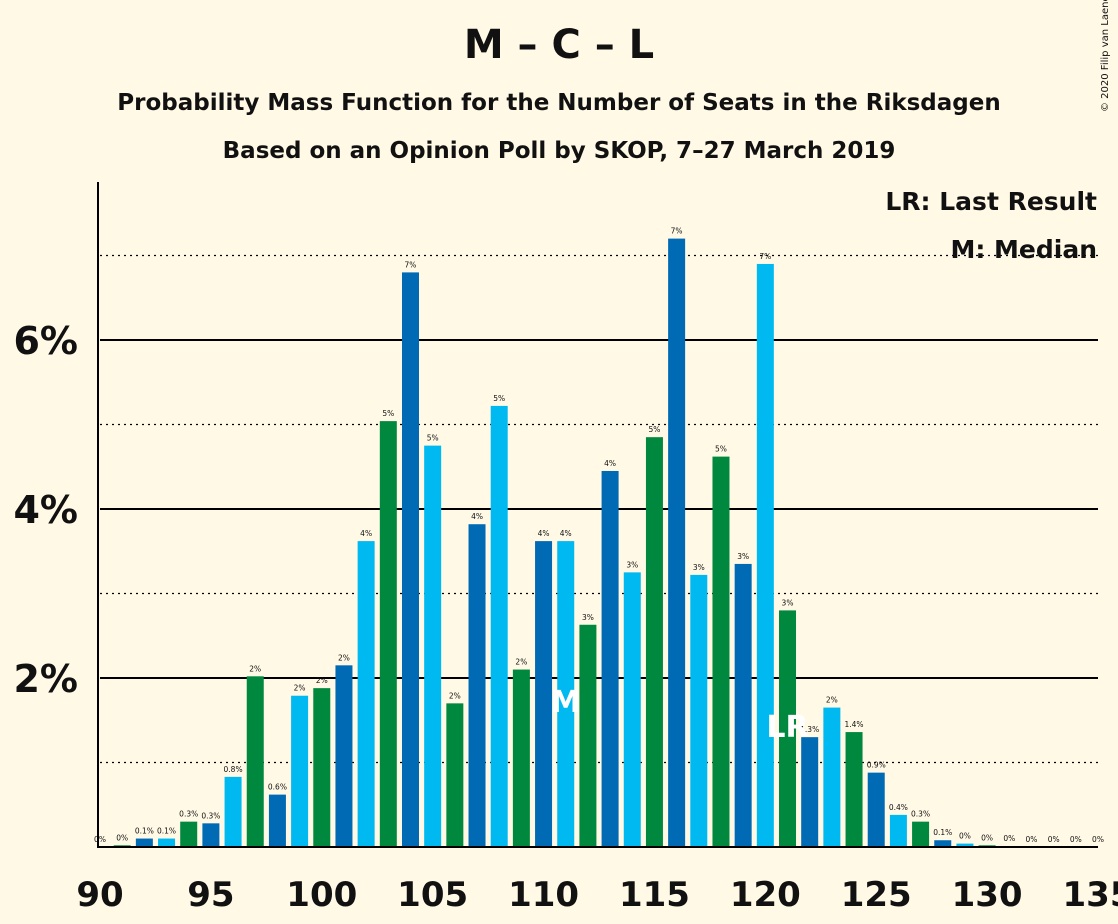 The image size is (1118, 924). I want to click on y-tick-label: 2%, so click(45, 679).